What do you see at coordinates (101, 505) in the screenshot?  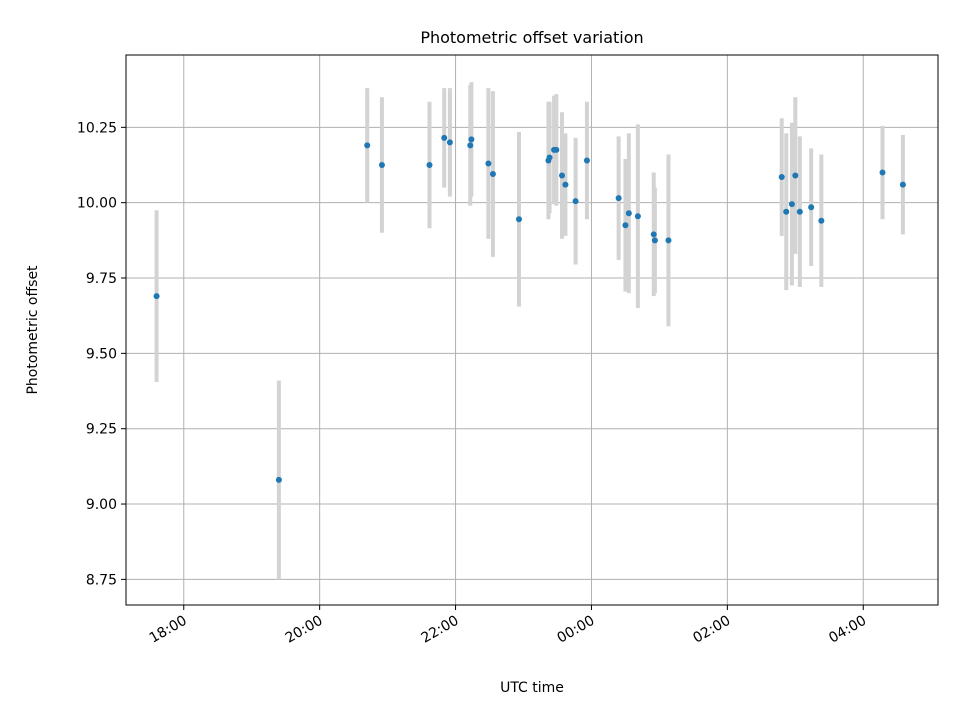 I see `y-tick-label: 9.00` at bounding box center [101, 505].